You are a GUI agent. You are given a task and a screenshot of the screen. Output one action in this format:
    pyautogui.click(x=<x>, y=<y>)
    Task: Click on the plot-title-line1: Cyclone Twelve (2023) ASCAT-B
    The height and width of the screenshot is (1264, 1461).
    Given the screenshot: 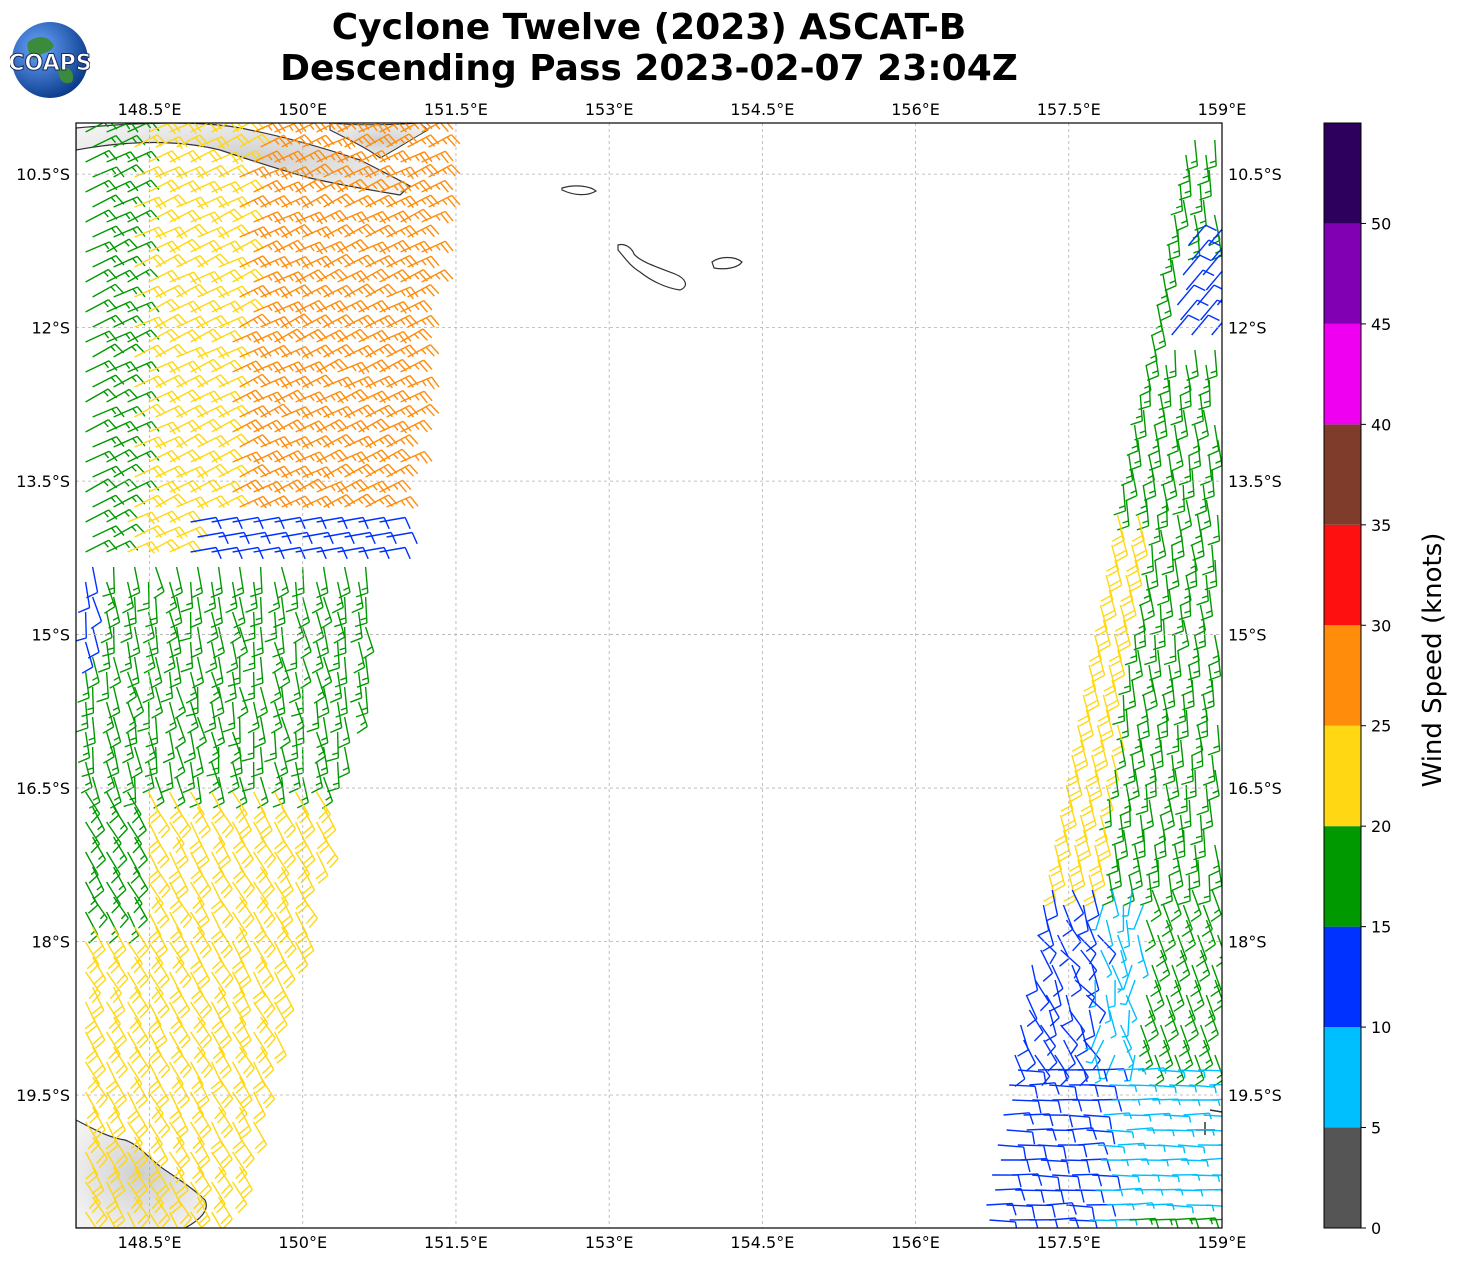 What is the action you would take?
    pyautogui.click(x=649, y=27)
    